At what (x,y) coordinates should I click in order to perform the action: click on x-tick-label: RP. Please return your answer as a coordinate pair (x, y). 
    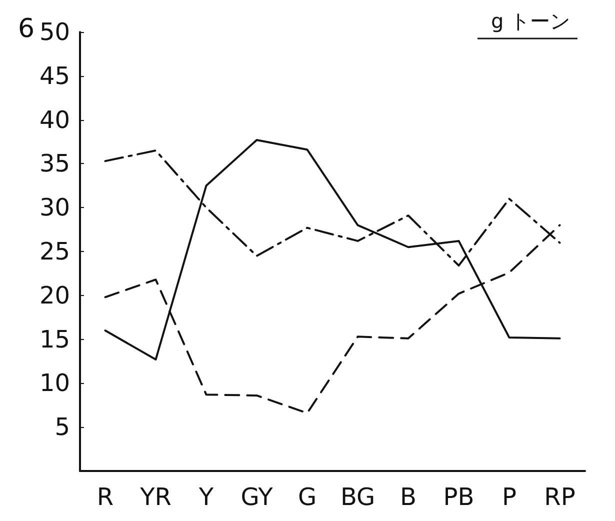
    Looking at the image, I should click on (560, 497).